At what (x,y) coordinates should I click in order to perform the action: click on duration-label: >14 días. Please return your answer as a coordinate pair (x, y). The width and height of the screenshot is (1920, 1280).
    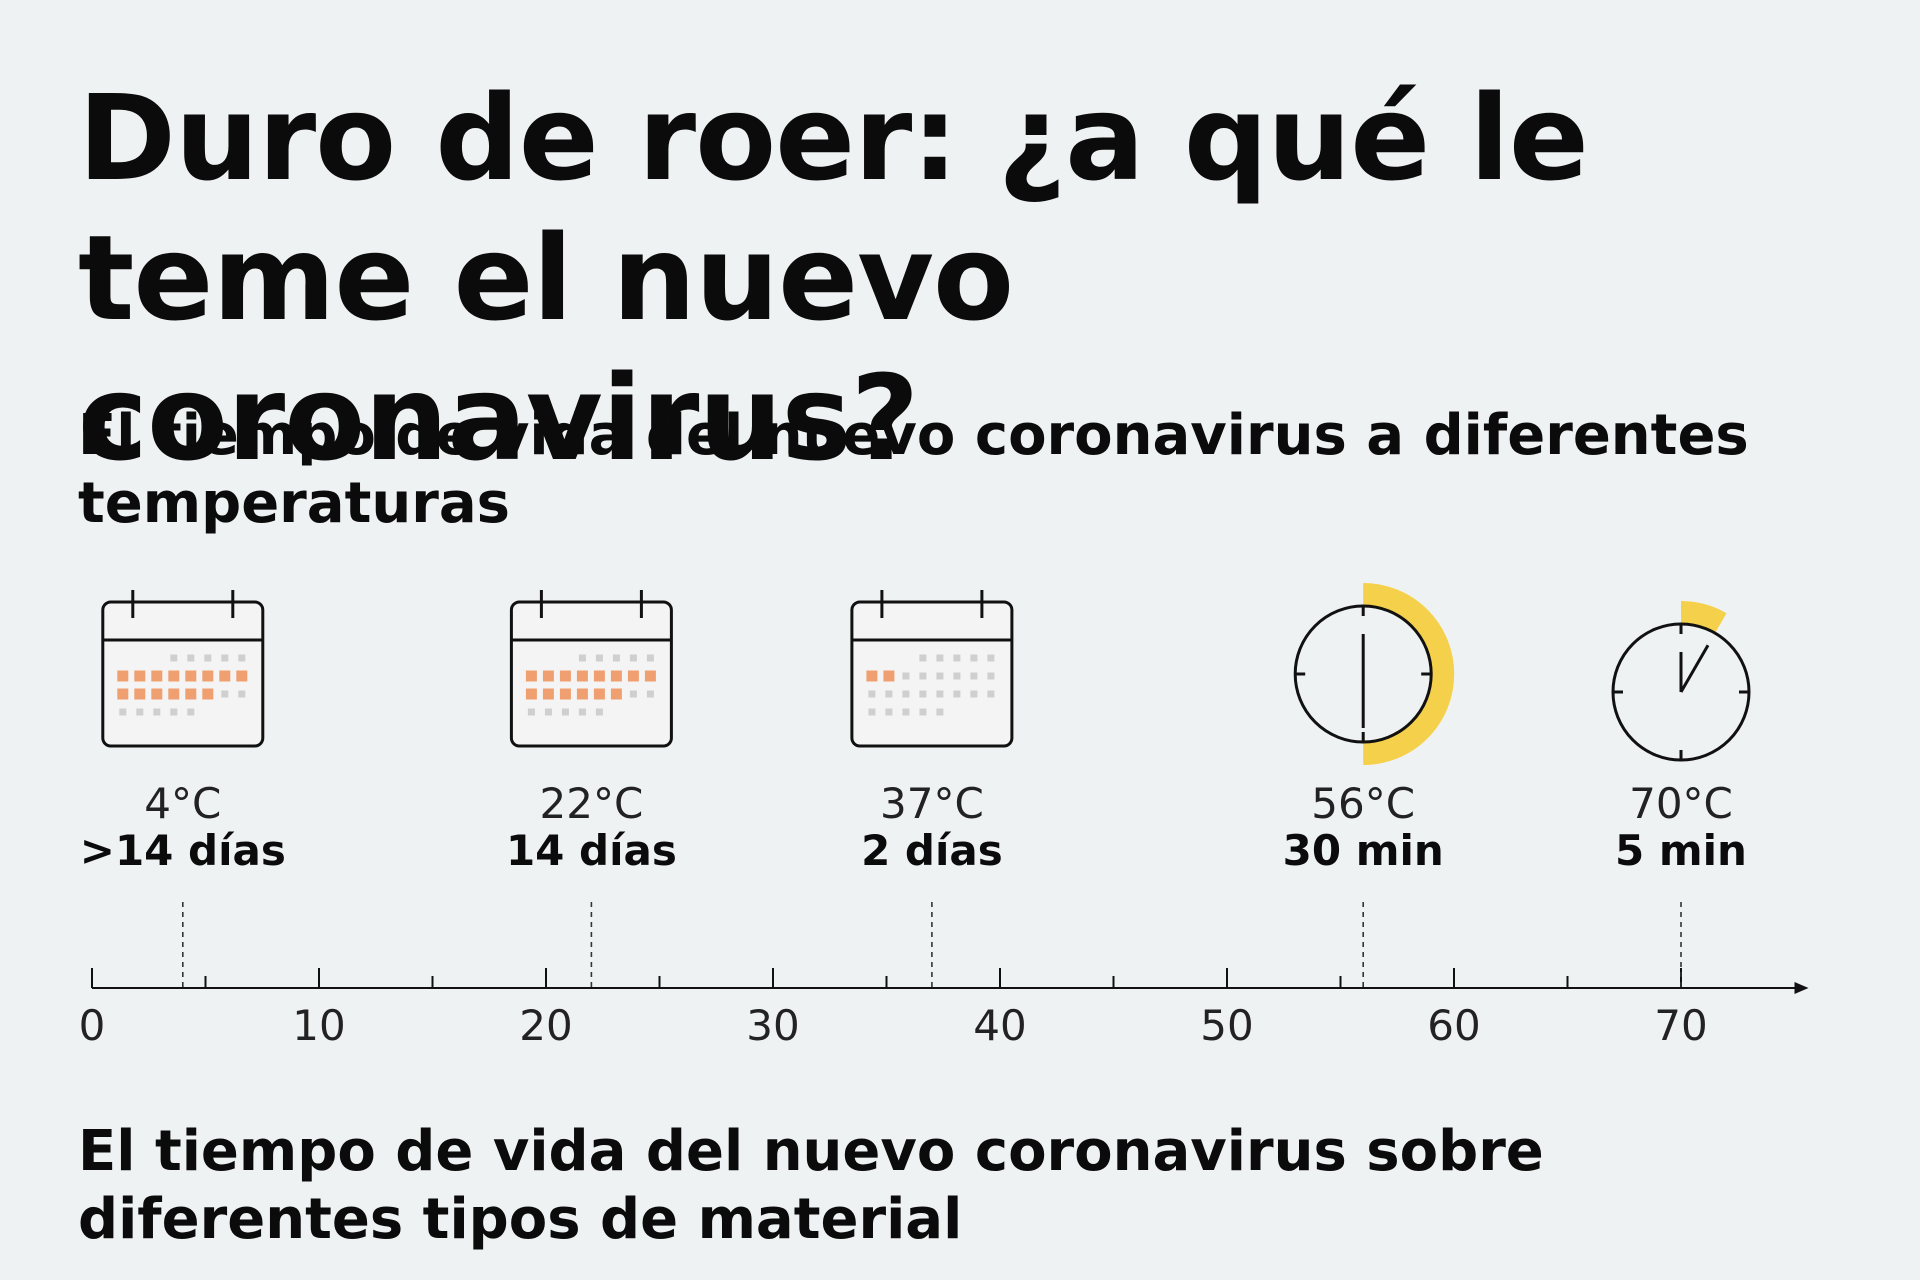
    Looking at the image, I should click on (183, 850).